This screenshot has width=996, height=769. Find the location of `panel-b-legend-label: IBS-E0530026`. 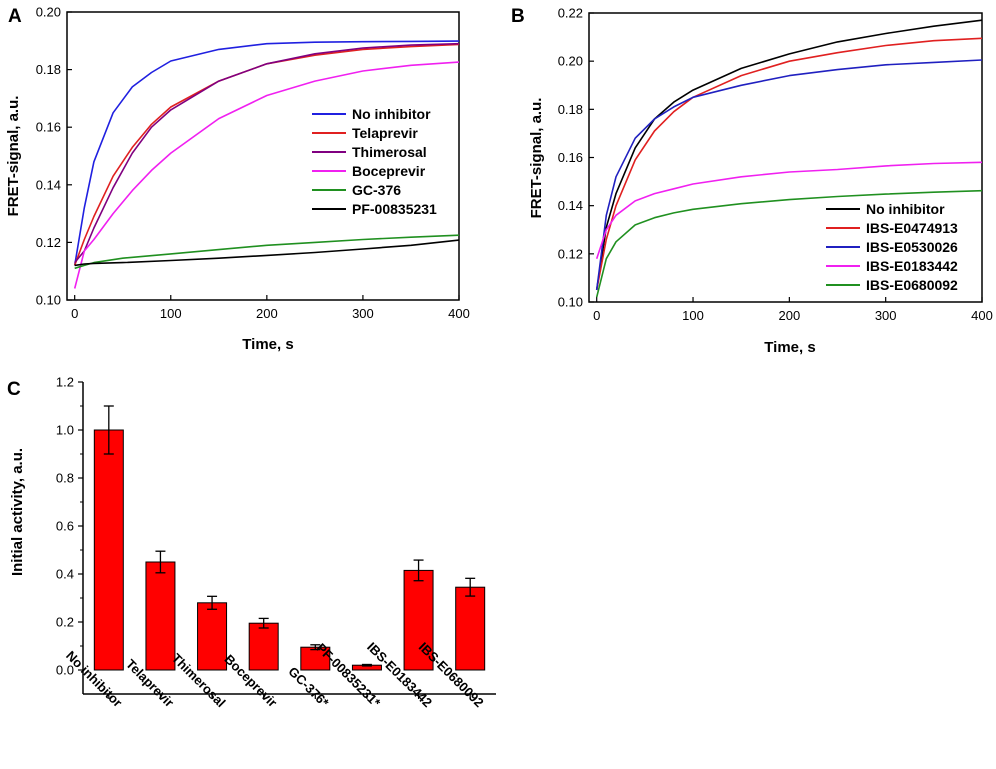

panel-b-legend-label: IBS-E0530026 is located at coordinates (912, 247).